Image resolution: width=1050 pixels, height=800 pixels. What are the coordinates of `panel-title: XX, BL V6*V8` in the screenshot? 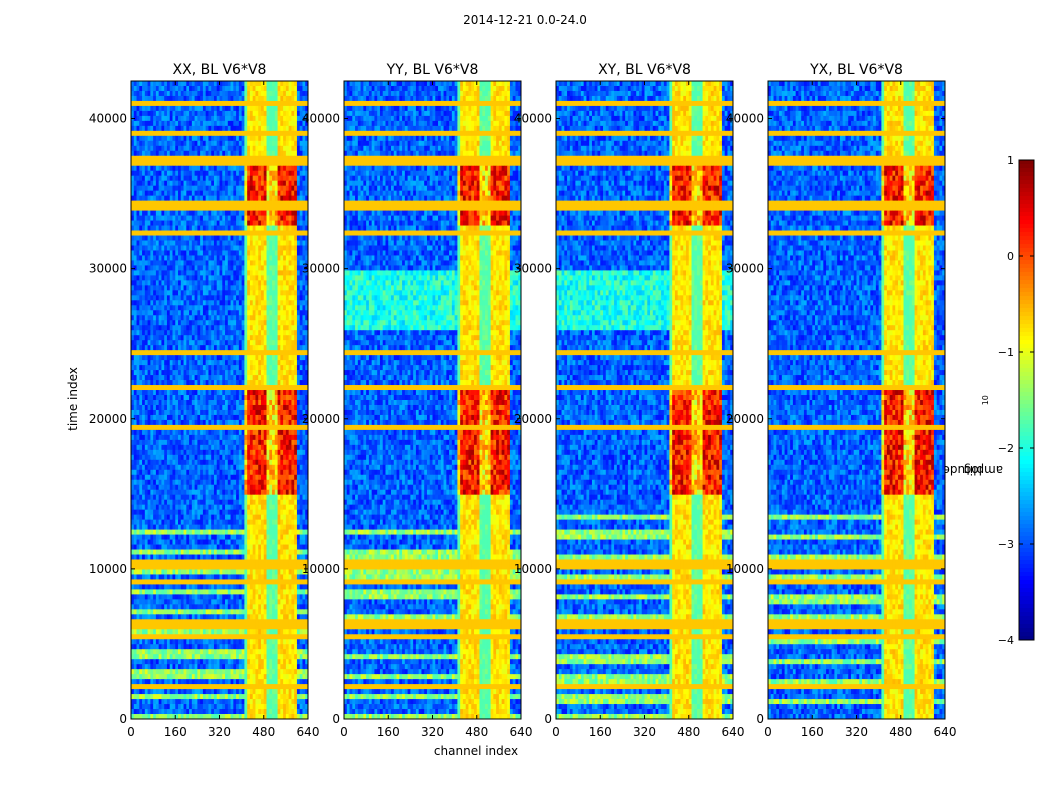 It's located at (220, 70).